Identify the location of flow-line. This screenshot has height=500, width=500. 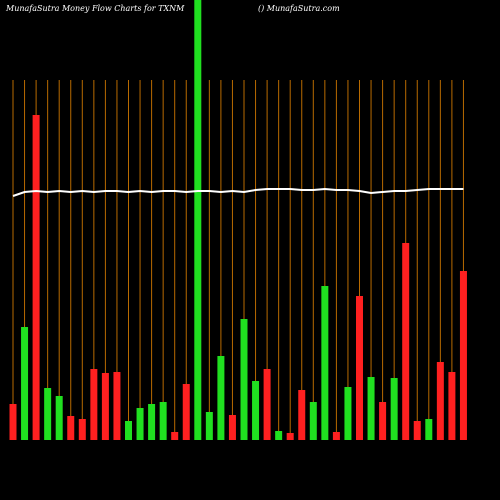
(238, 192).